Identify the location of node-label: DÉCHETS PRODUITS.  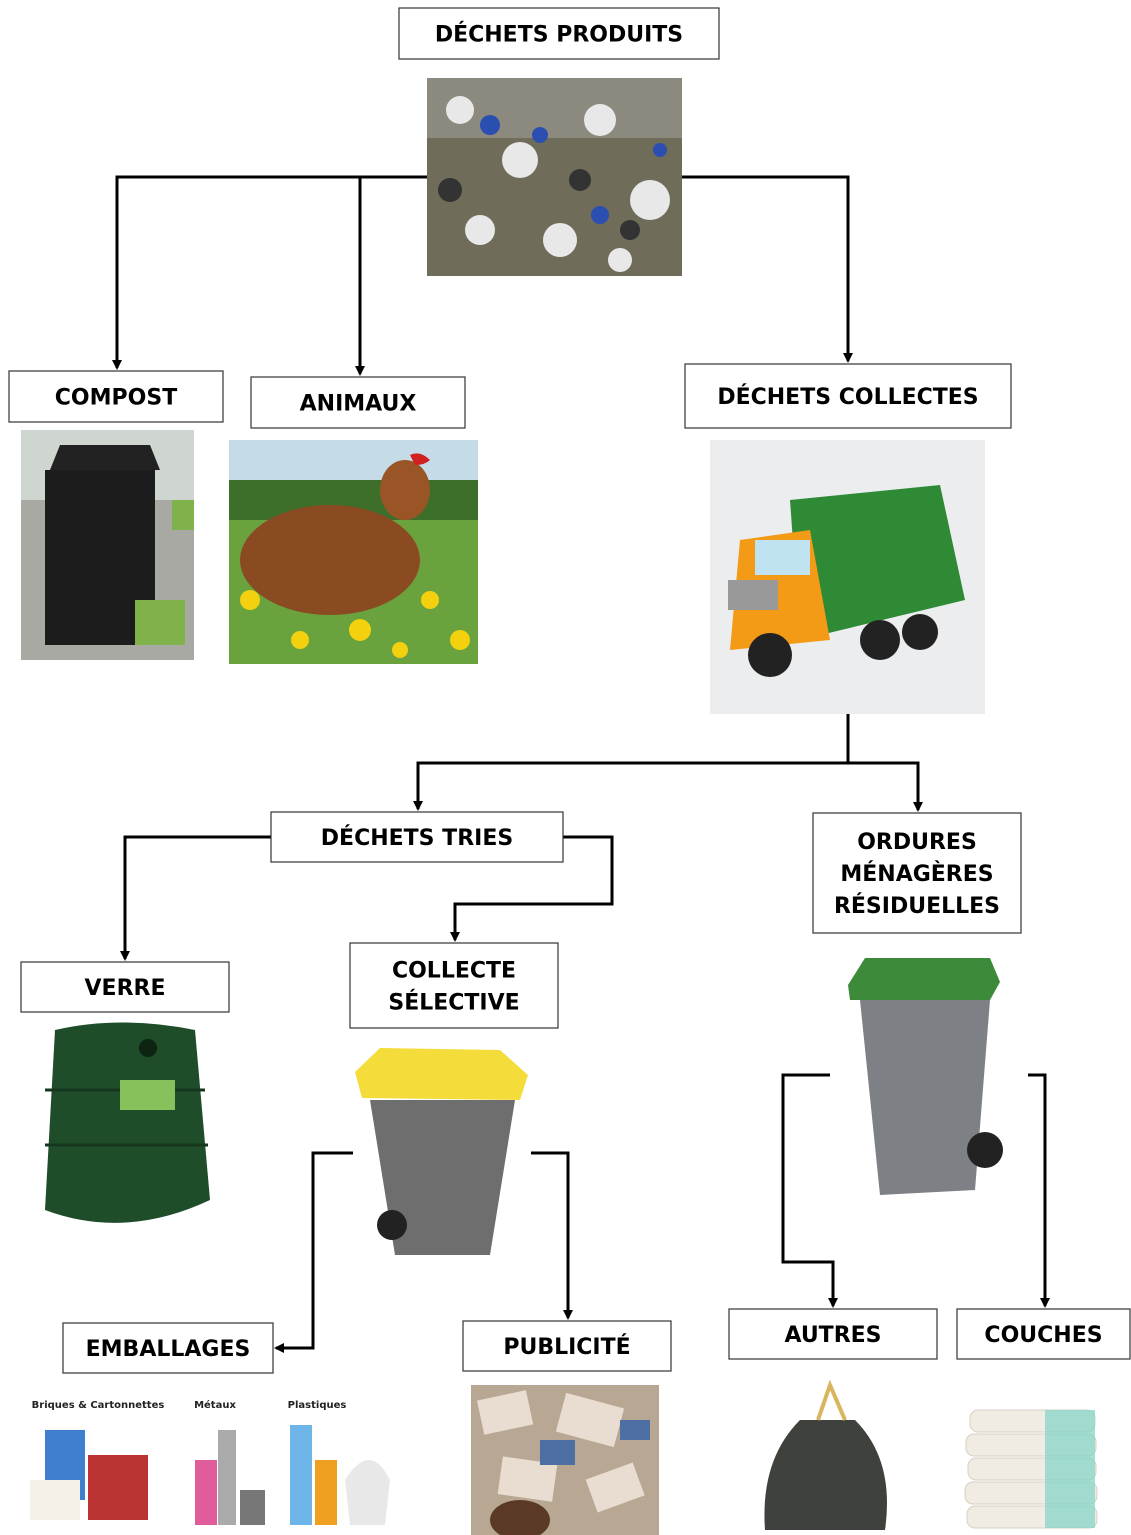
(559, 35).